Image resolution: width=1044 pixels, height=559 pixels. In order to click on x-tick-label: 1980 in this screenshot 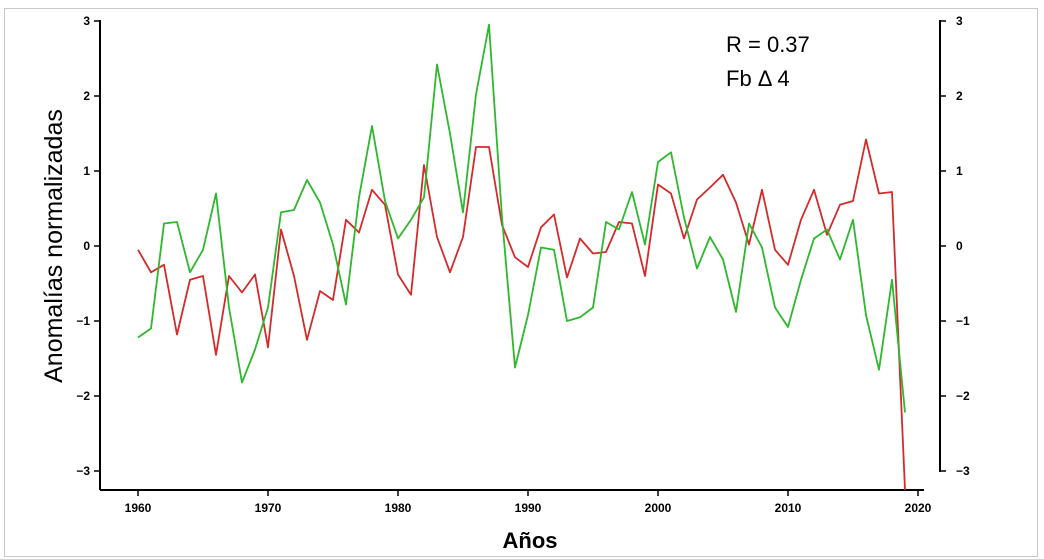, I will do `click(398, 508)`.